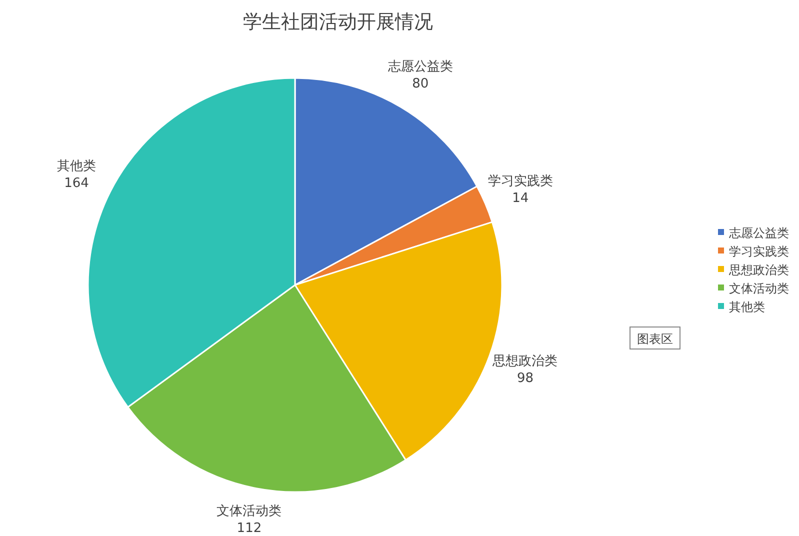  I want to click on legend-label: 志愿公益类, so click(759, 233).